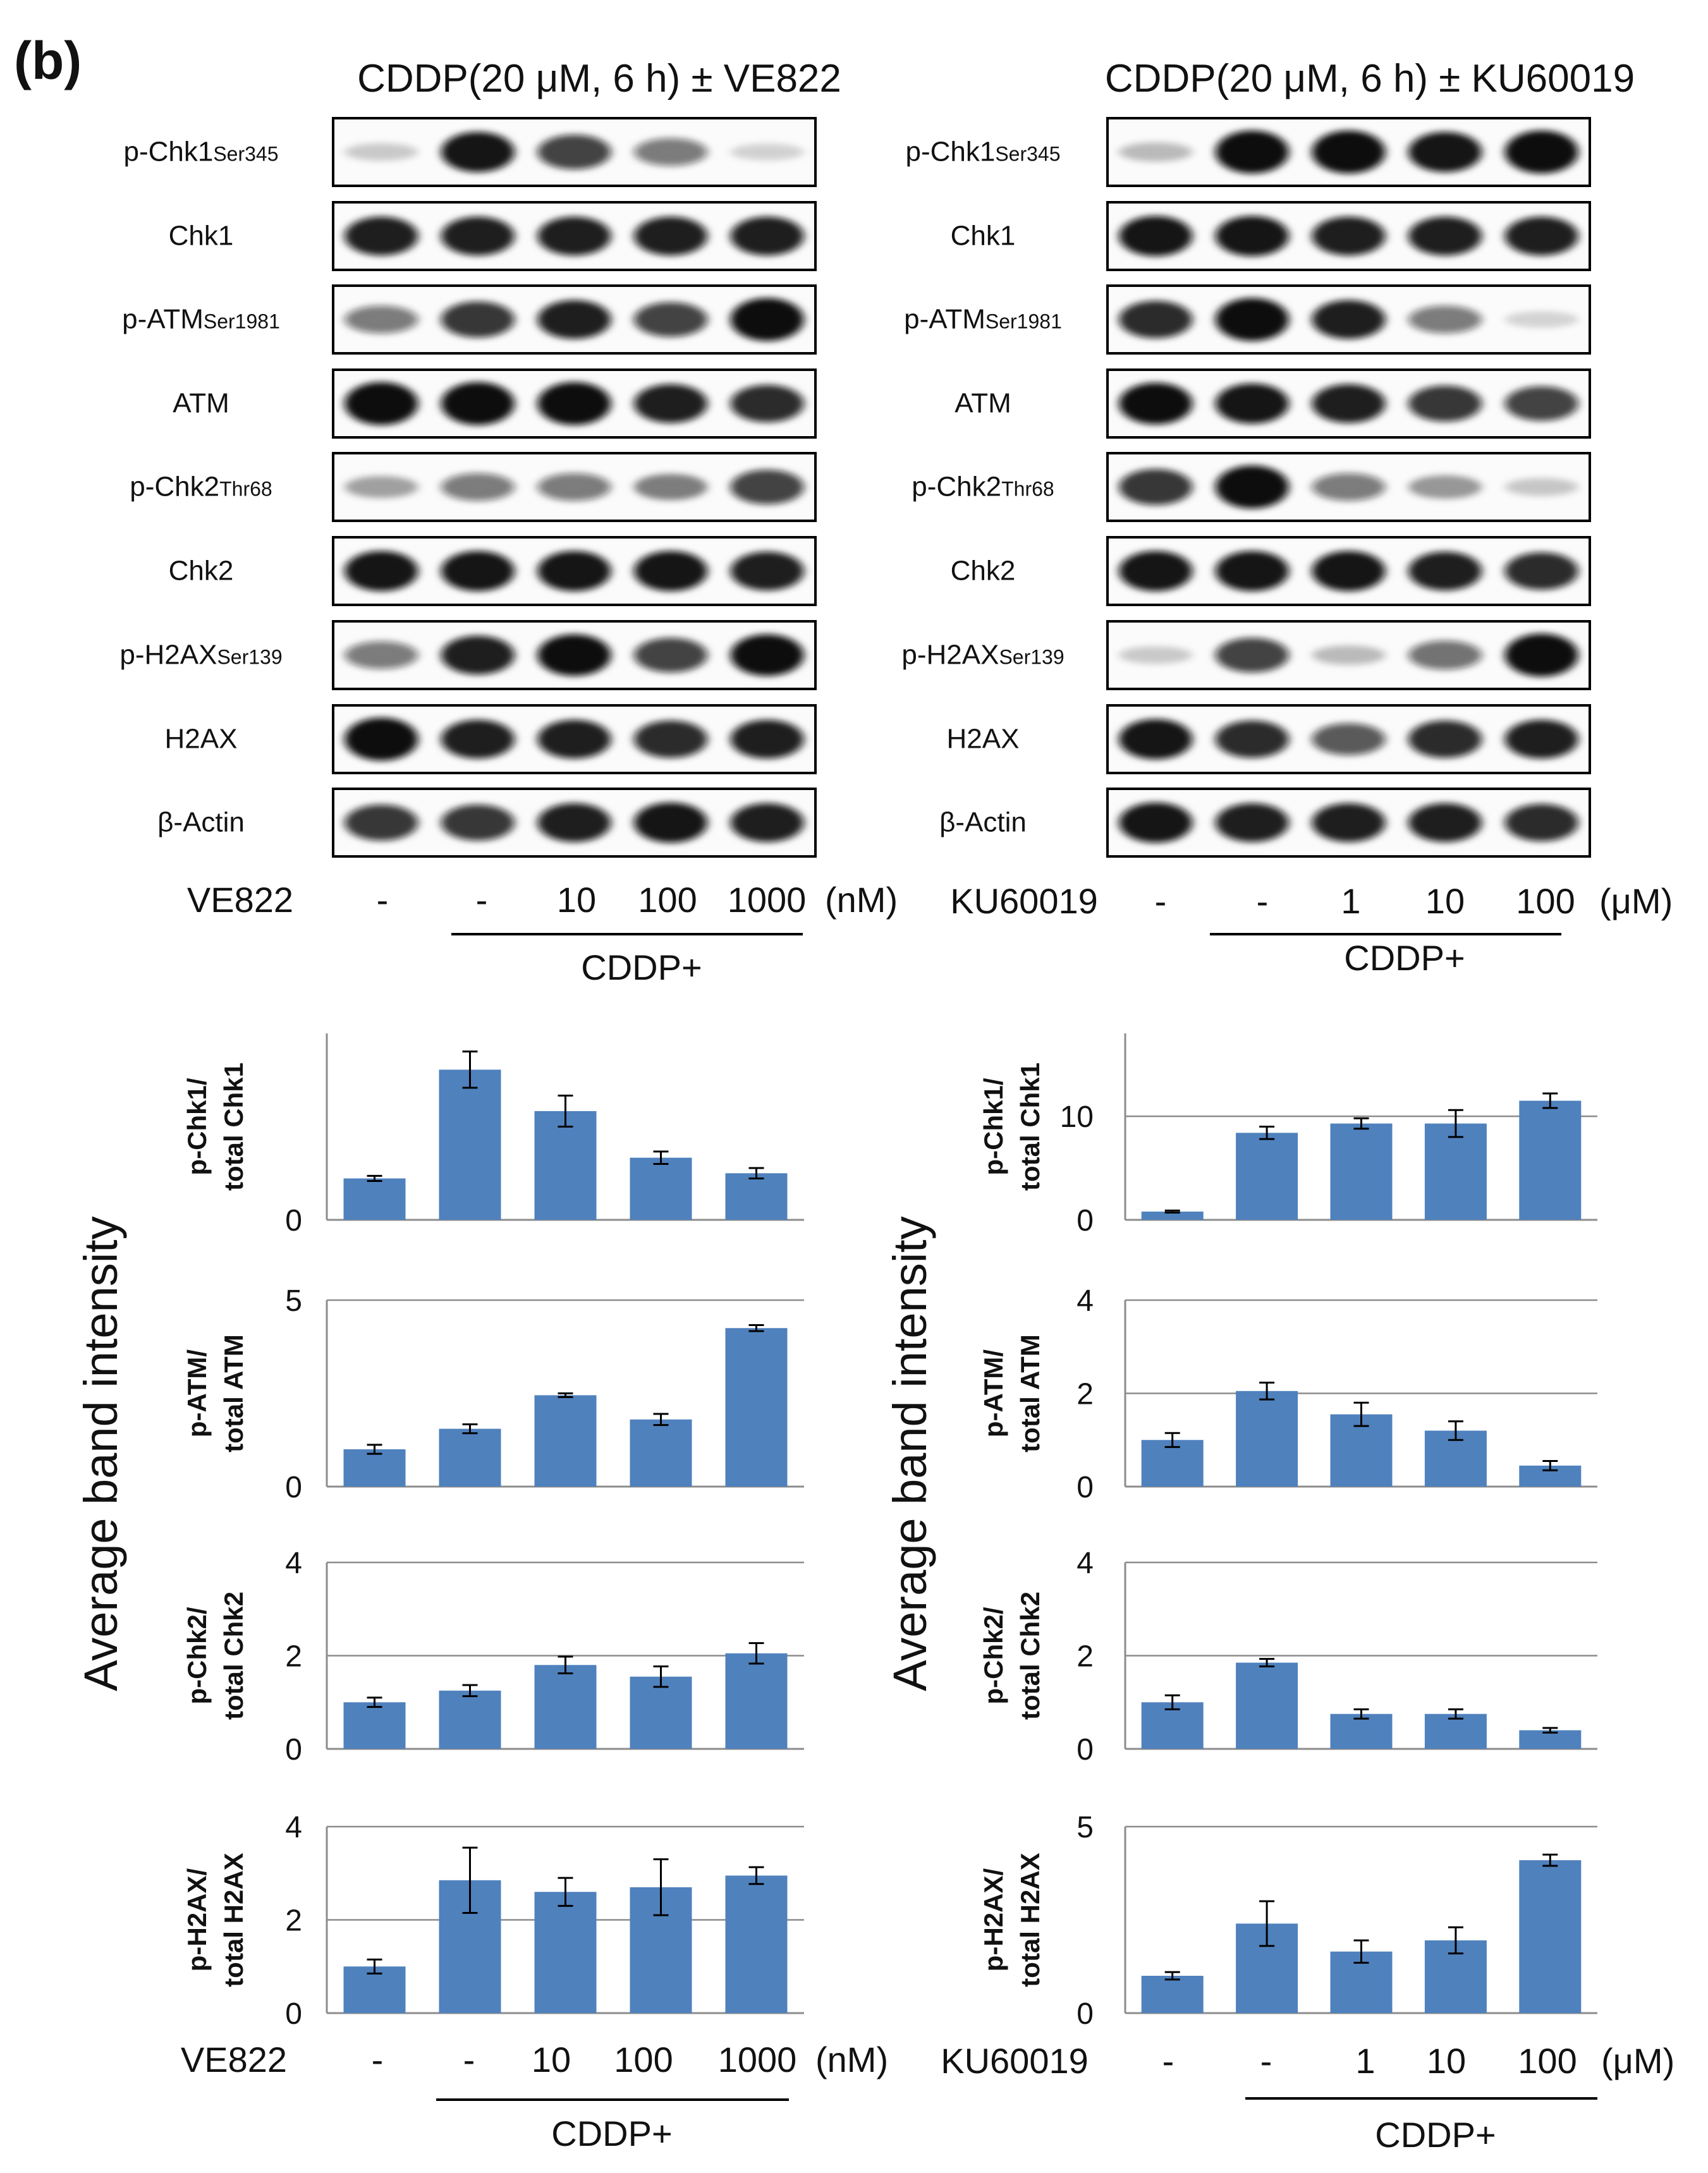 Image resolution: width=1708 pixels, height=2173 pixels. I want to click on chart-y-label-line: p-Chk2/, so click(197, 1655).